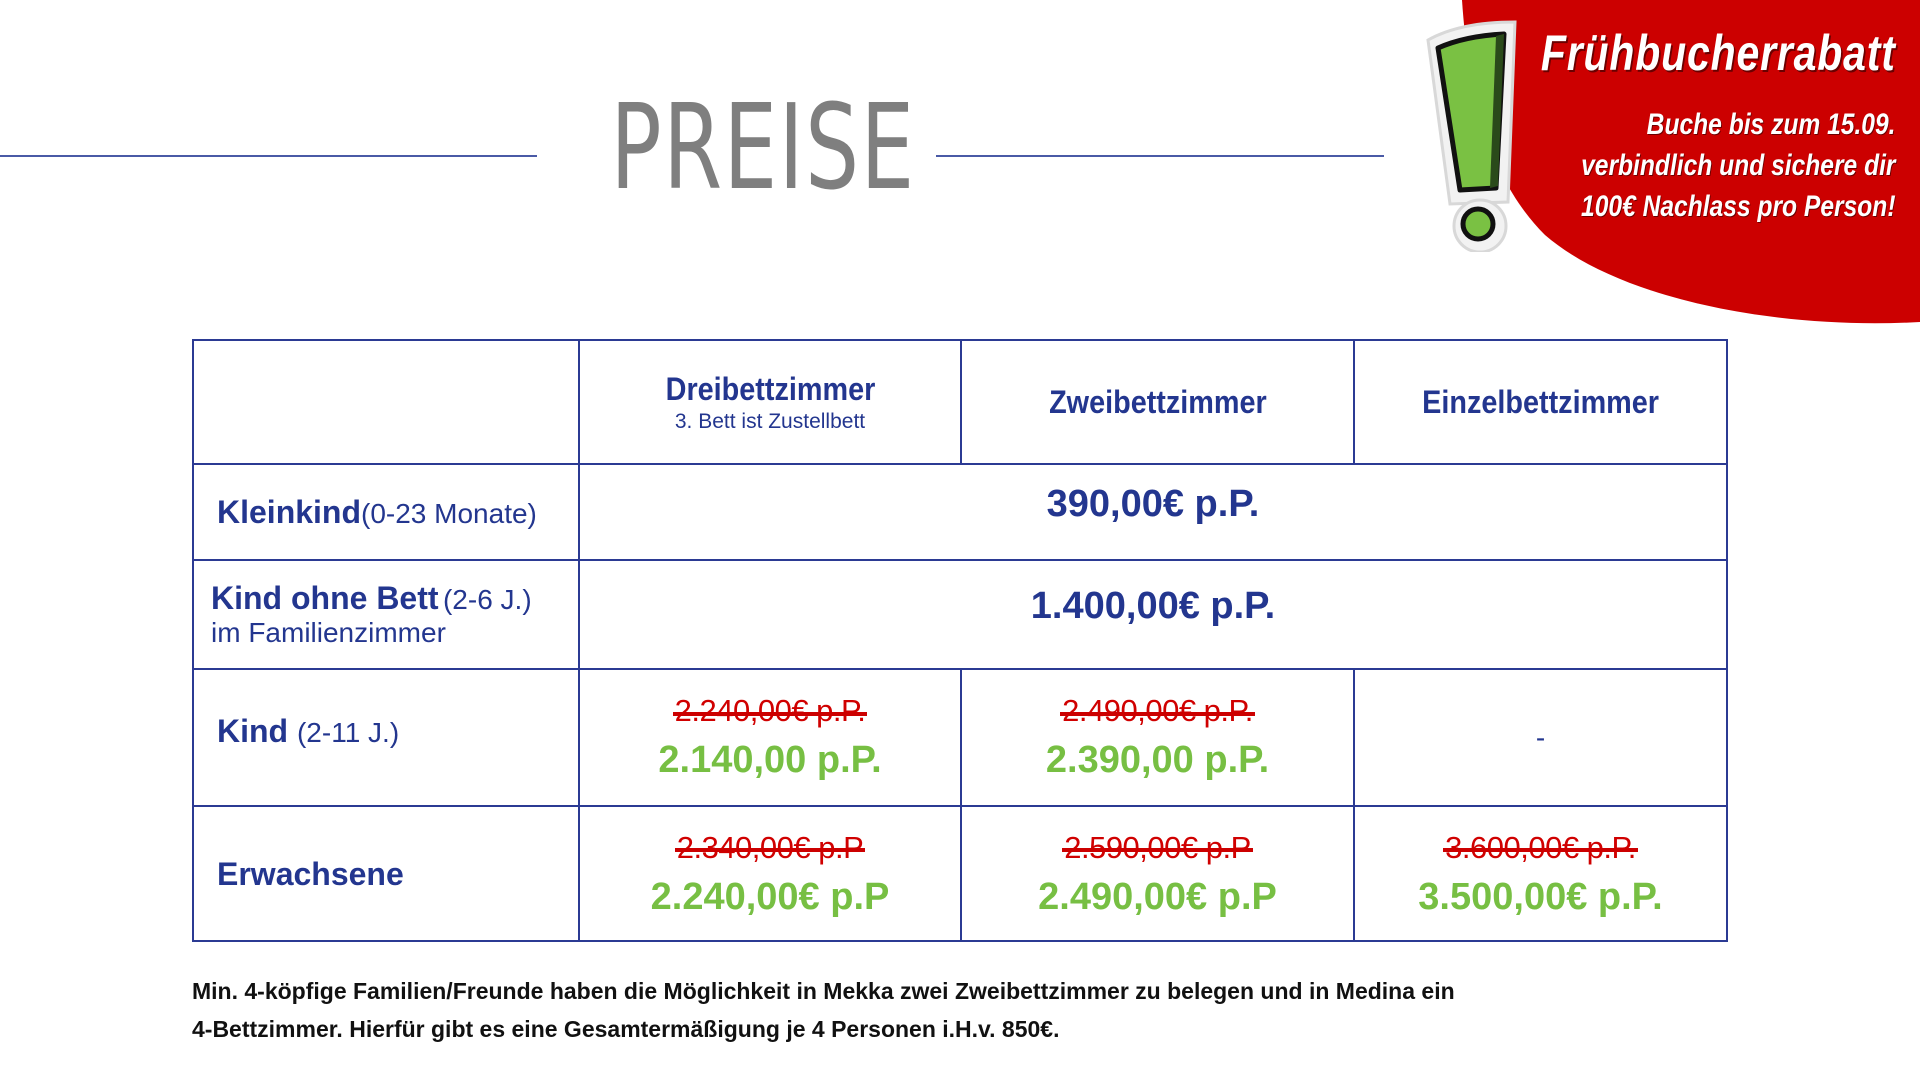  I want to click on row-label-note2: im Familienzimmer, so click(328, 632).